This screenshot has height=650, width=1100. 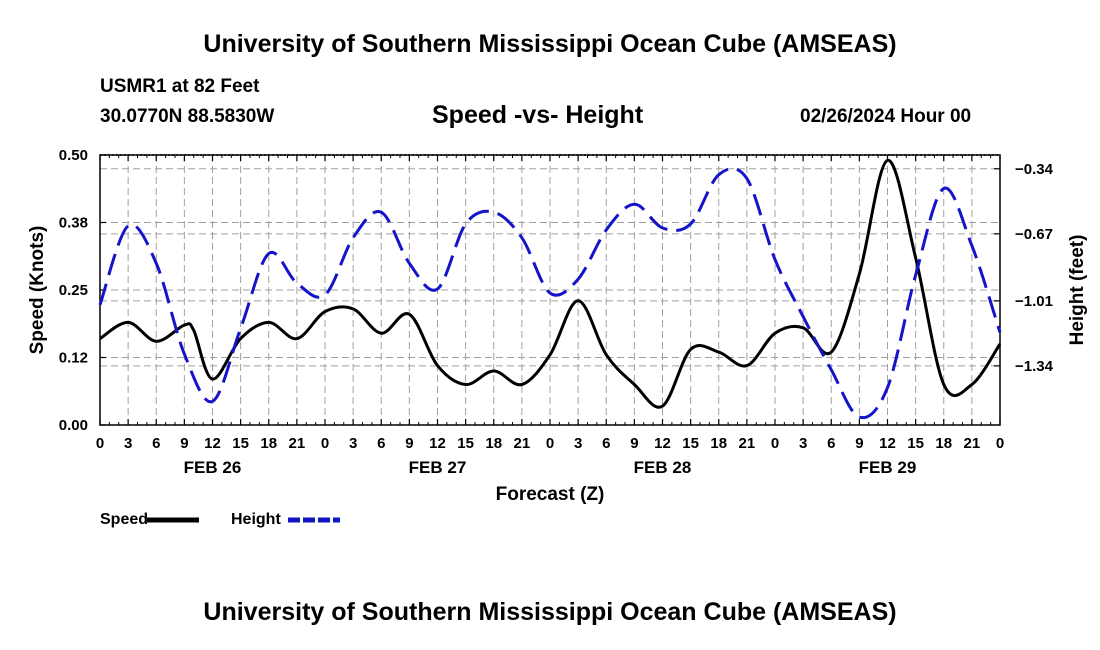 What do you see at coordinates (256, 519) in the screenshot?
I see `legend-label: Height` at bounding box center [256, 519].